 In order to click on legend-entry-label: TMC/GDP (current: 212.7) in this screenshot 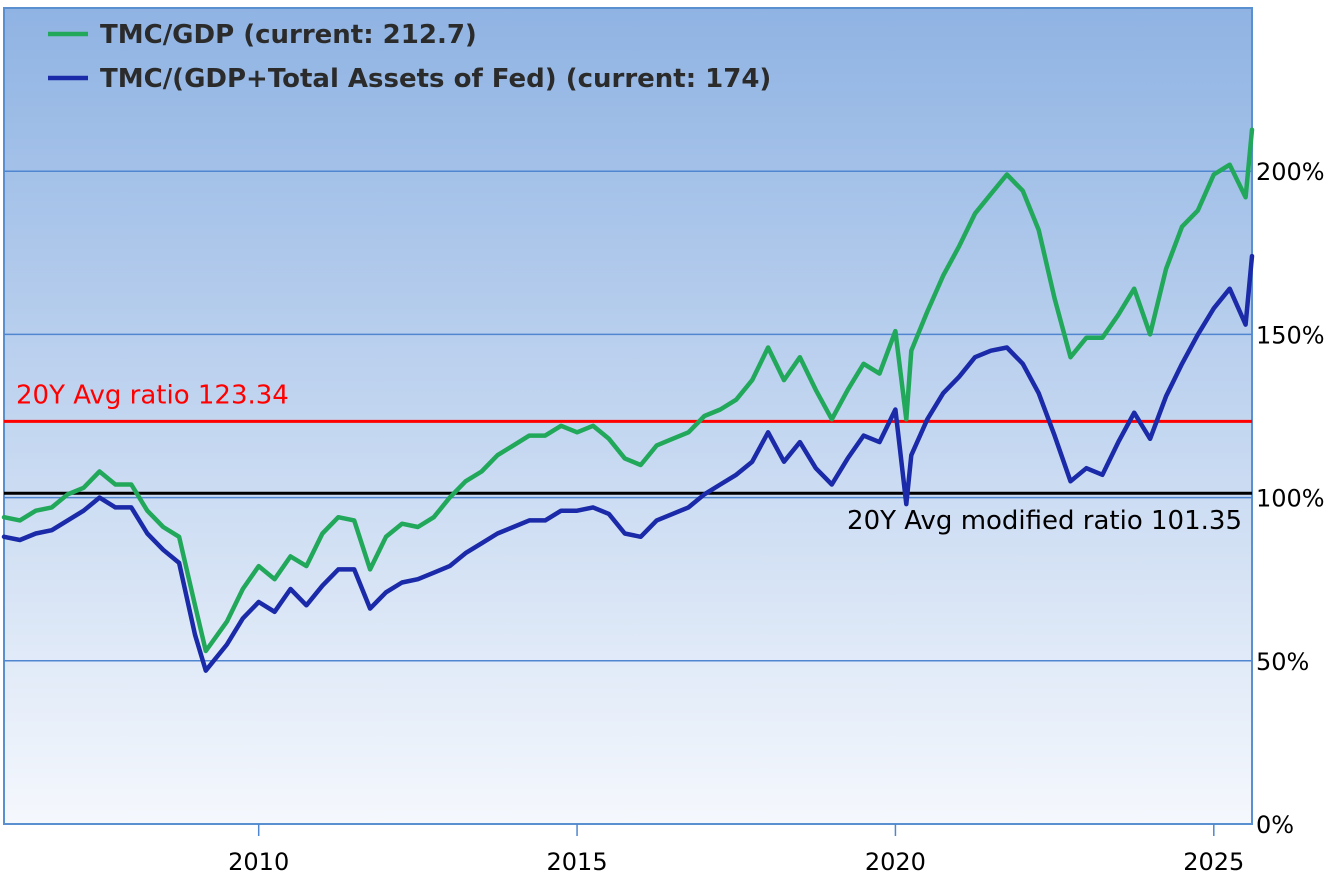, I will do `click(288, 35)`.